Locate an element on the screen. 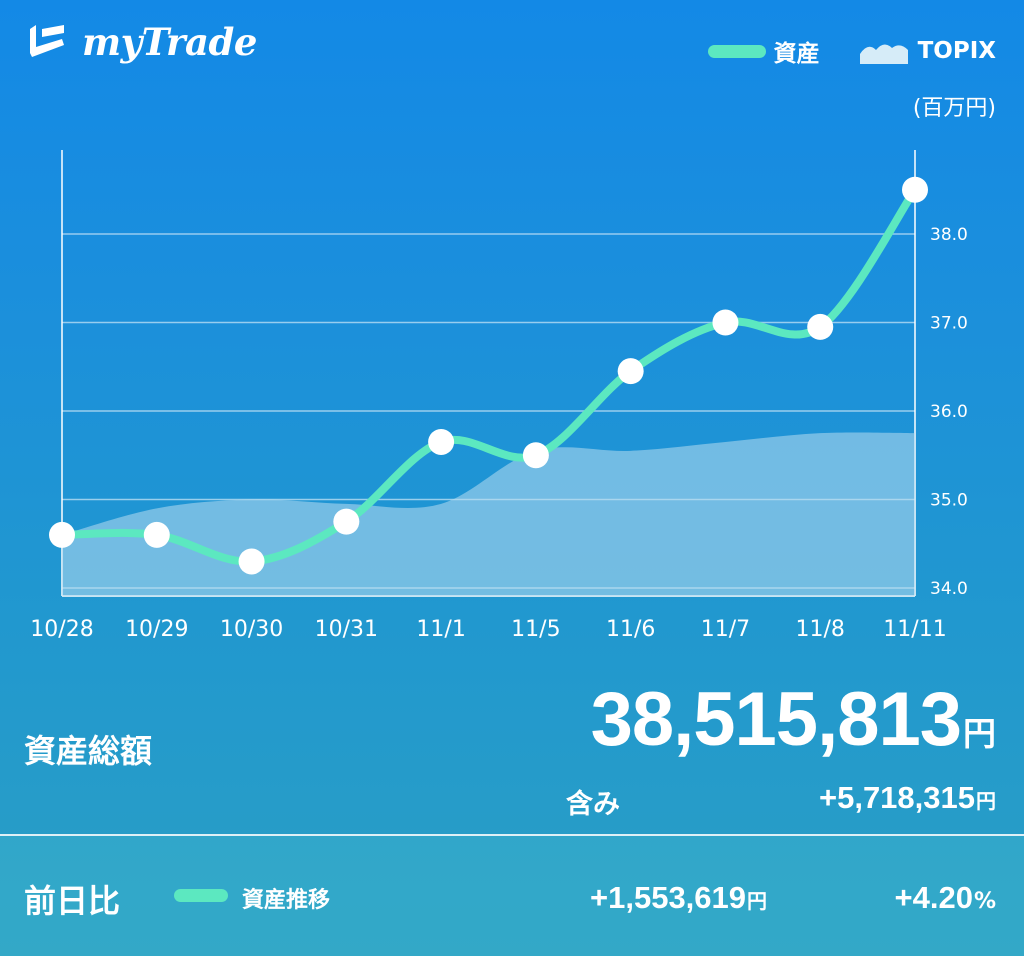 This screenshot has width=1024, height=956. x-tick-label: 11/1 is located at coordinates (440, 629).